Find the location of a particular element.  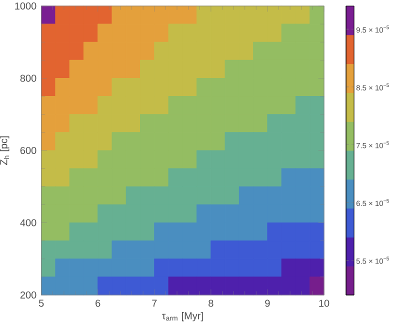

x-tick-label: 6 is located at coordinates (98, 303).